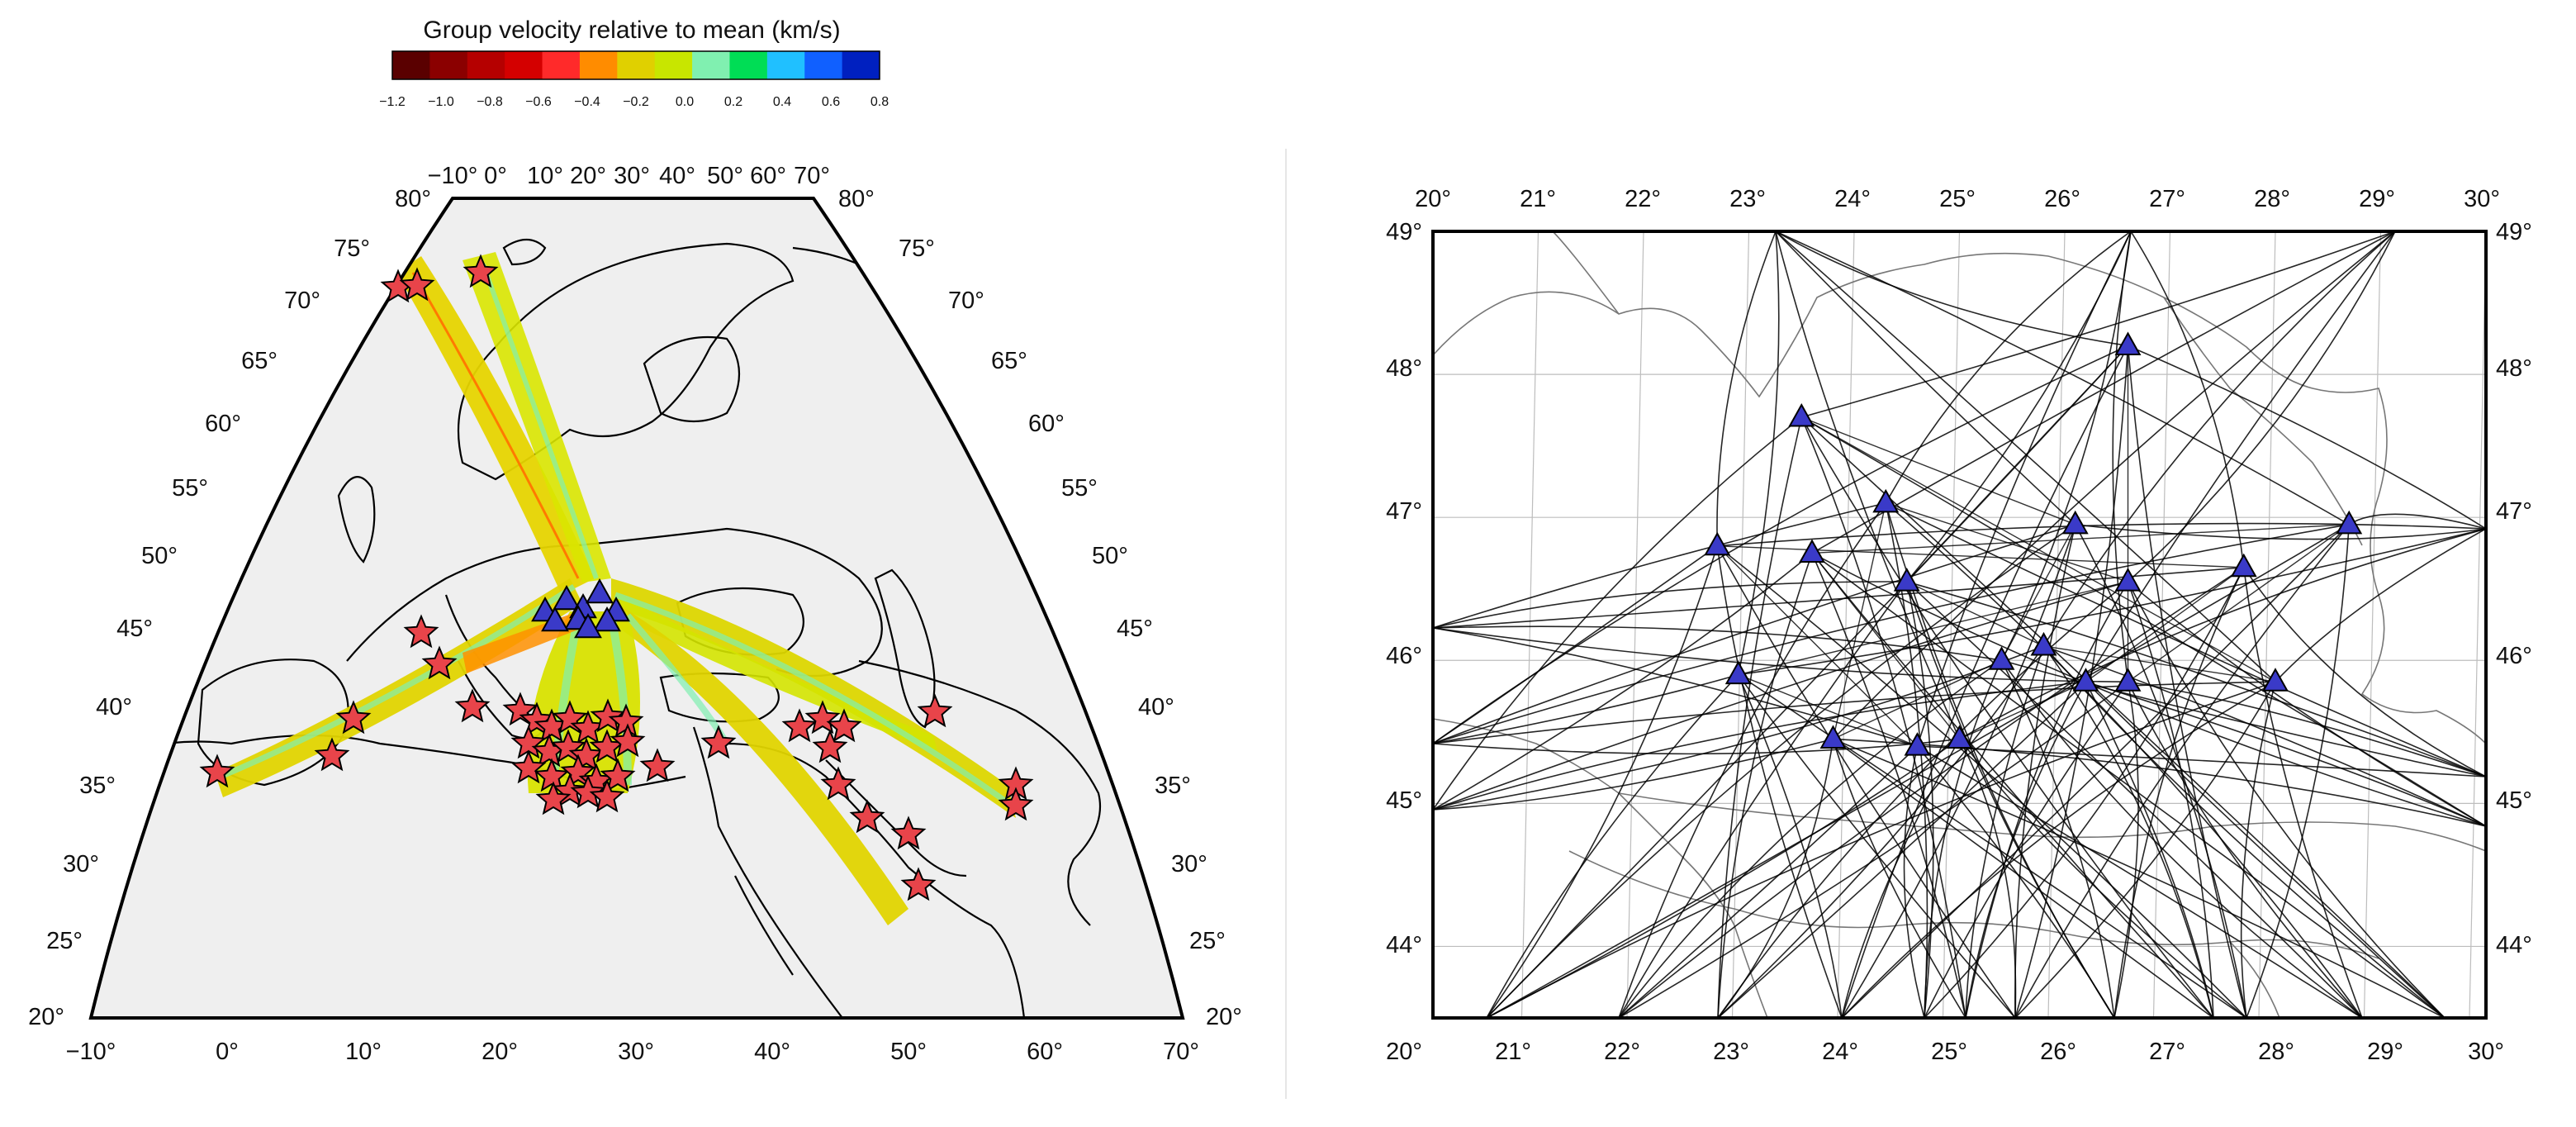 This screenshot has width=2576, height=1127. I want to click on lat-label: 20°, so click(46, 1017).